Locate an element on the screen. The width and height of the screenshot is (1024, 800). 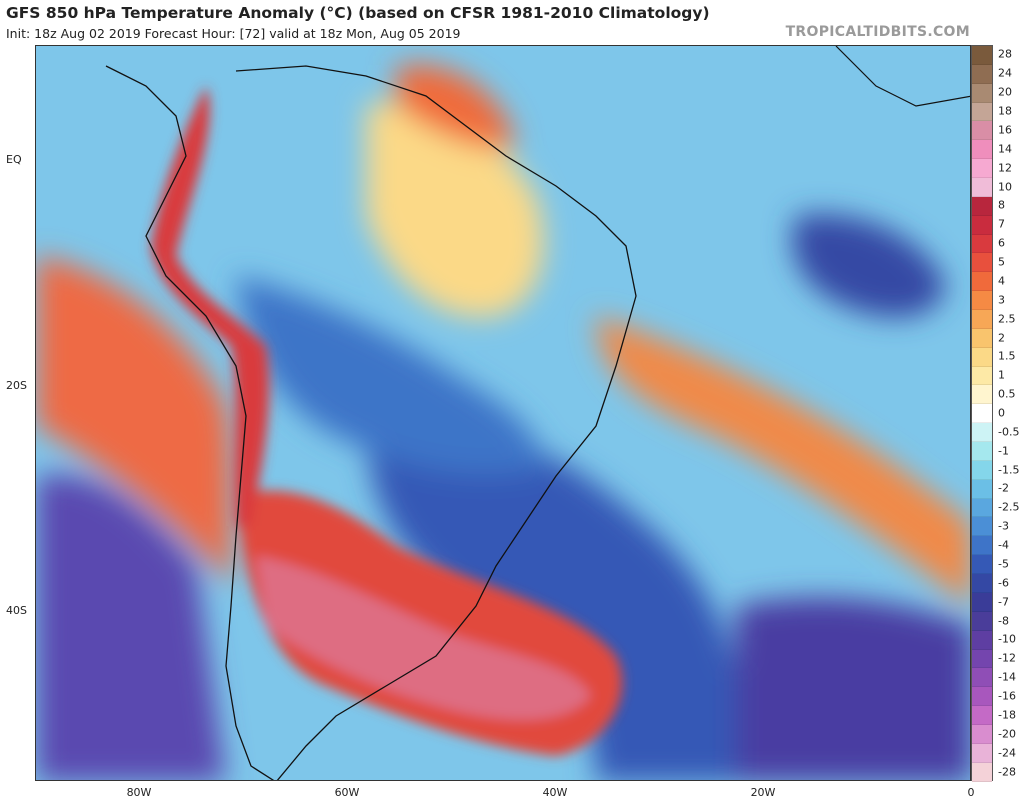
colorbar-label: -24 is located at coordinates (1007, 753).